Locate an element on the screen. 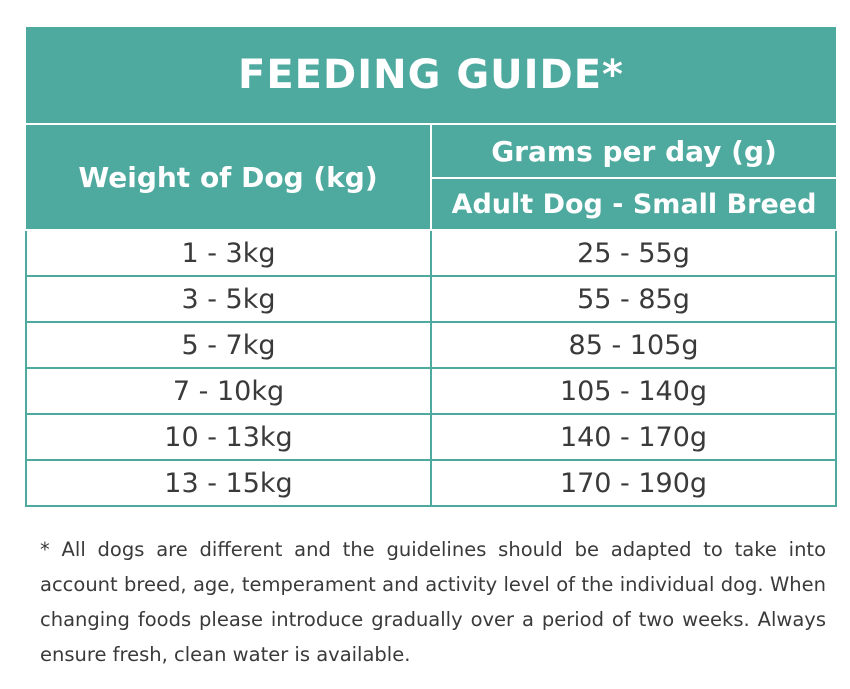 This screenshot has height=689, width=850. header-row: Weight of Dog (kg) Grams per day (g) is located at coordinates (431, 177).